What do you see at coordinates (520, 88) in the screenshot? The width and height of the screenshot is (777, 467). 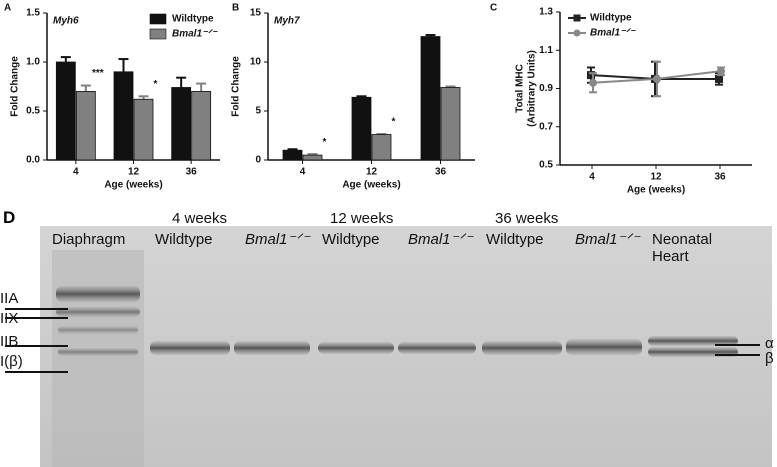 I see `y-axis-label: Total MHC` at bounding box center [520, 88].